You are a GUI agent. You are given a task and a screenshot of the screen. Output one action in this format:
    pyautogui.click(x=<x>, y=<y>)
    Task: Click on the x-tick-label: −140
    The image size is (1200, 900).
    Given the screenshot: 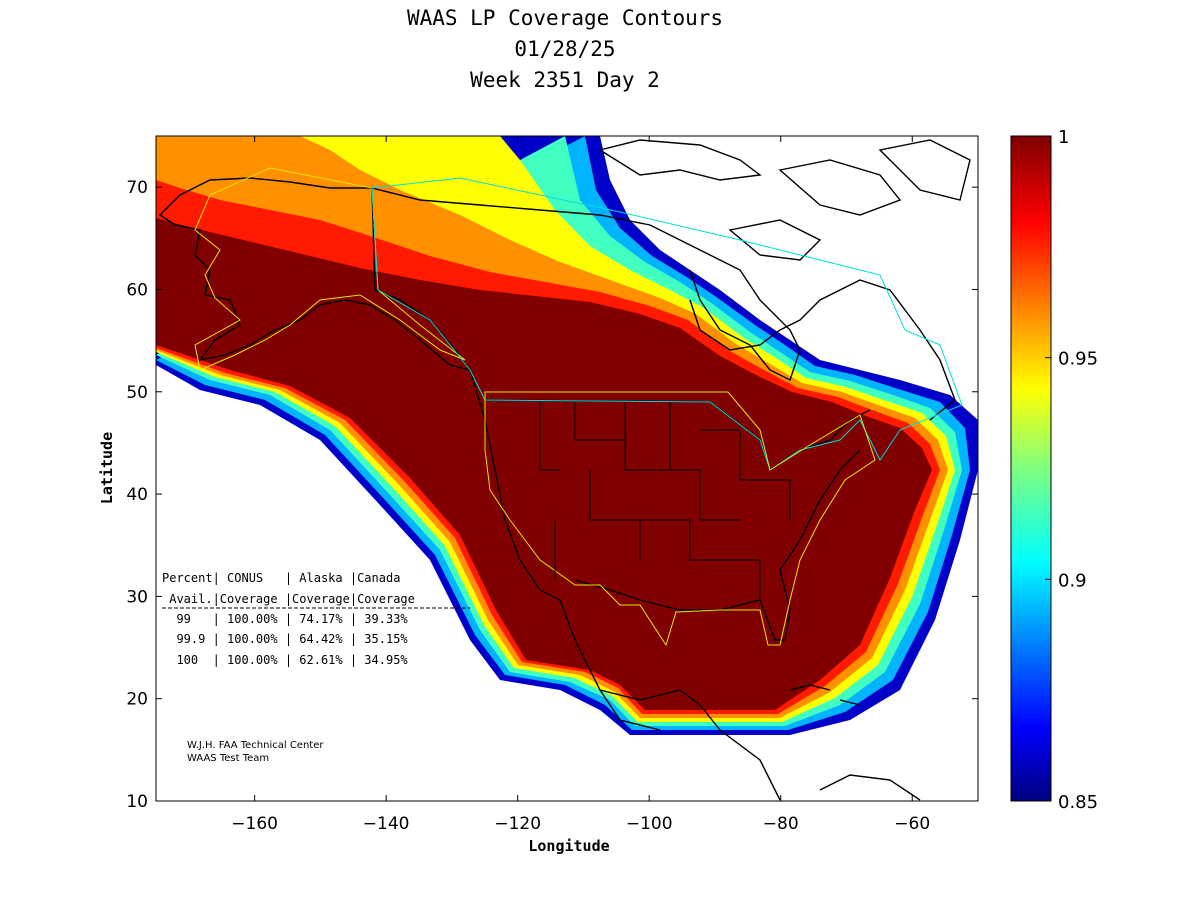 What is the action you would take?
    pyautogui.click(x=386, y=824)
    